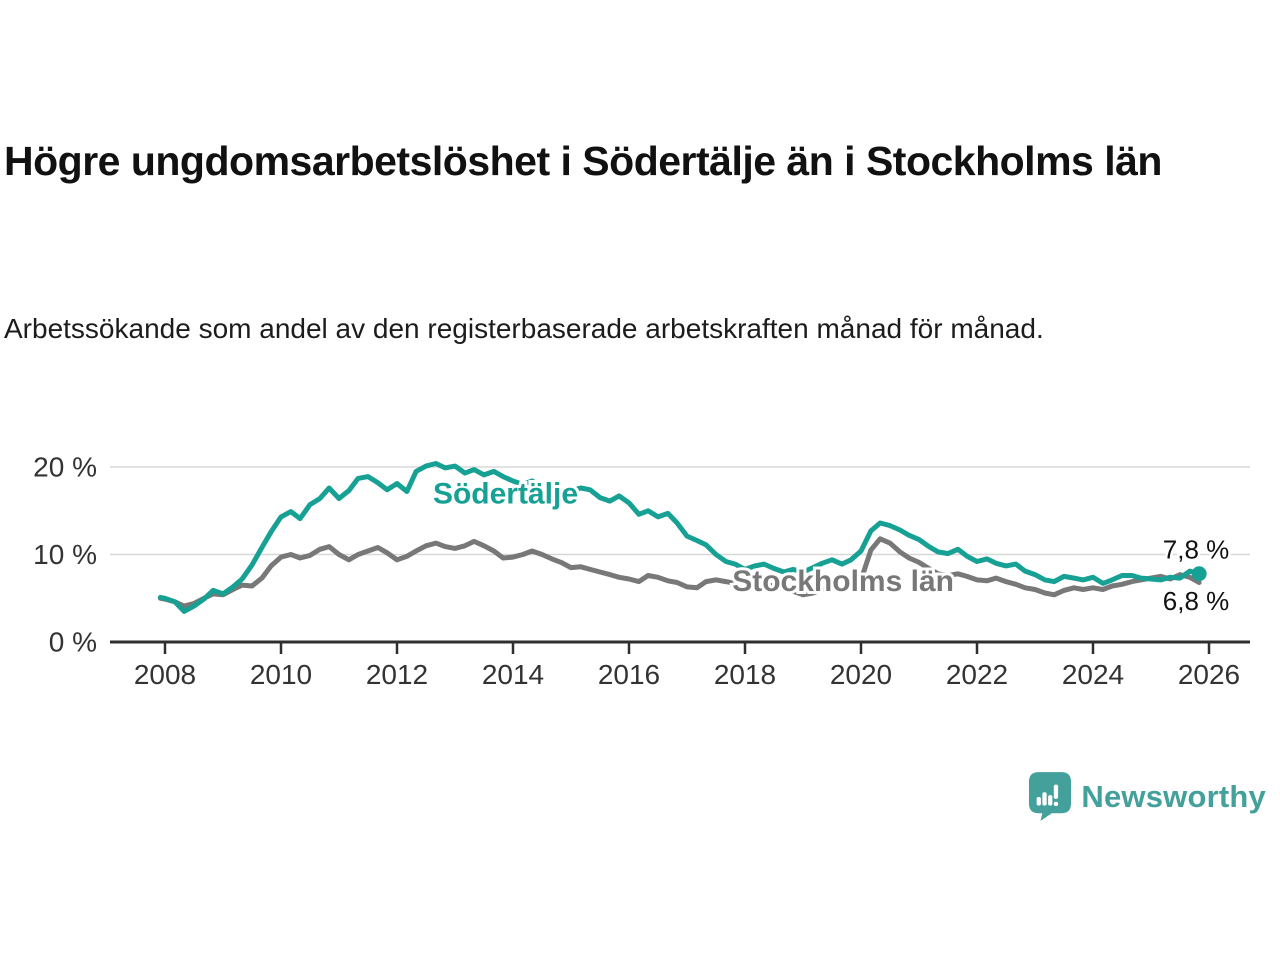 The width and height of the screenshot is (1280, 960). I want to click on series-label-1: Södertälje, so click(505, 494).